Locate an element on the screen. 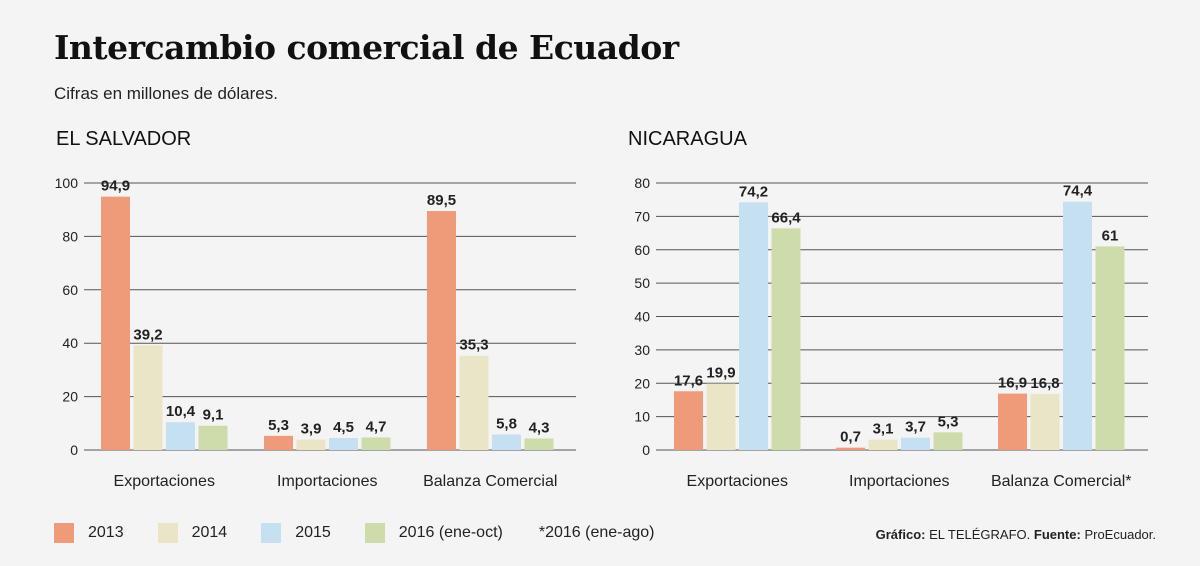 Image resolution: width=1200 pixels, height=566 pixels. nicaragua-y-tick-label: 80 is located at coordinates (642, 183).